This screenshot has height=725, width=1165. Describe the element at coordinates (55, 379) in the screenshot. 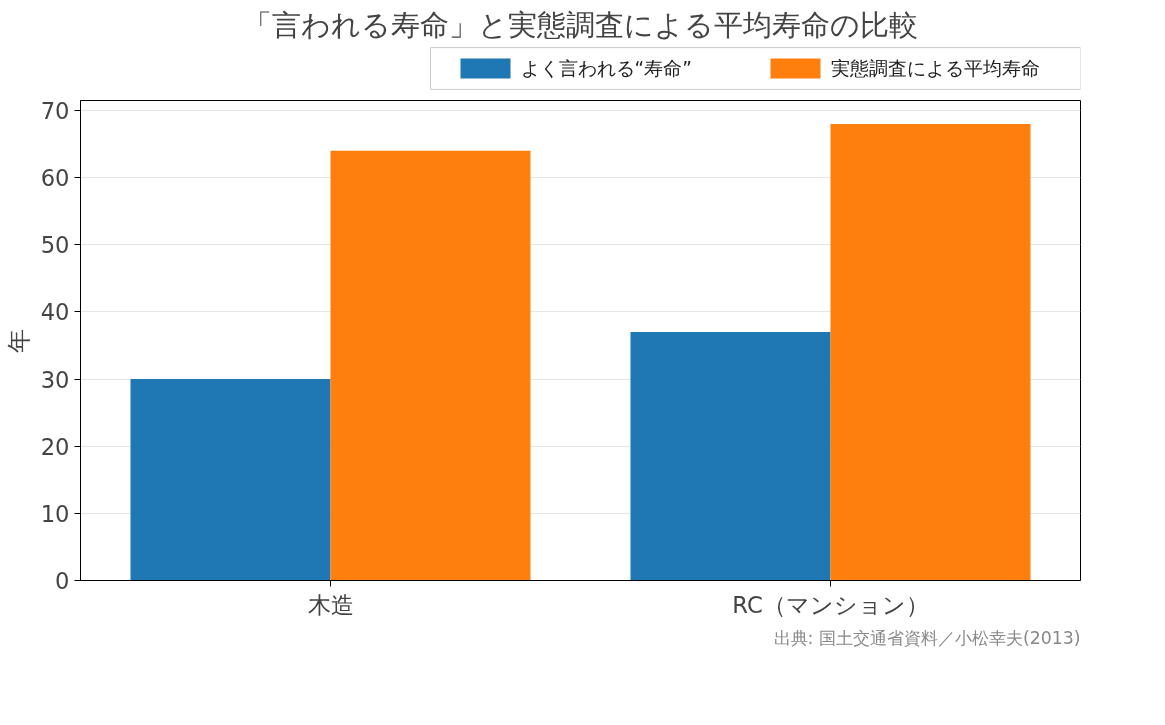

I see `y-tick-label: 30` at that location.